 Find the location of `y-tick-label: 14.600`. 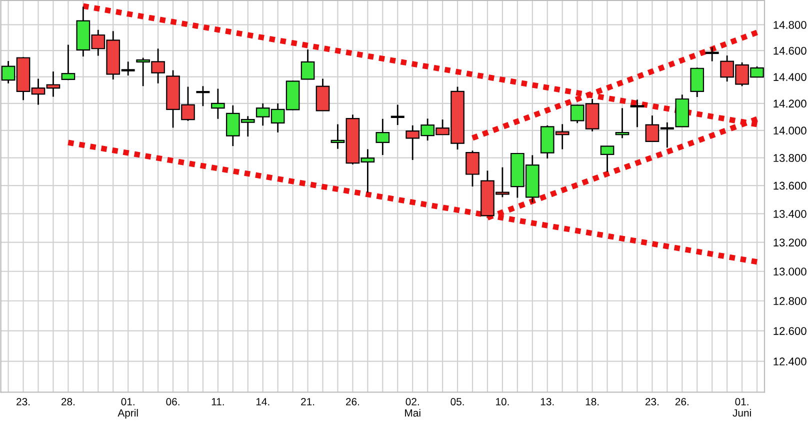

y-tick-label: 14.600 is located at coordinates (790, 50).